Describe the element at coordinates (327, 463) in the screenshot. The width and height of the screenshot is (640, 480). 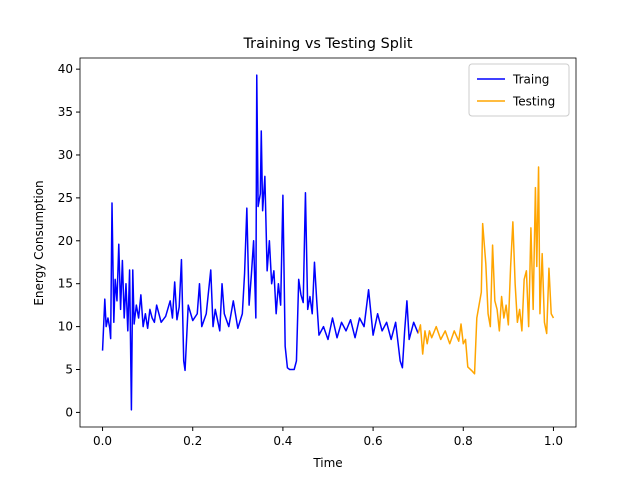
I see `x-axis-label: Time` at that location.